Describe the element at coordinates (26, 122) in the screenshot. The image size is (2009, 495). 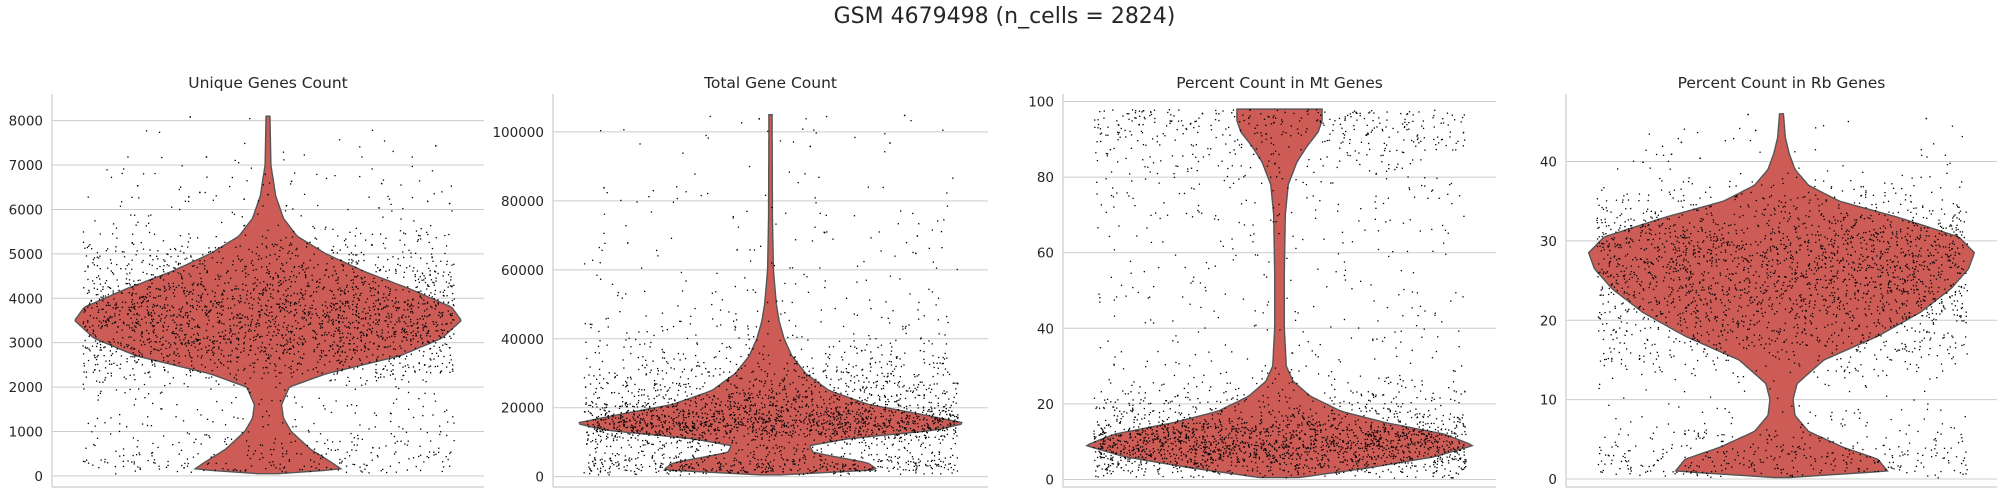
I see `y-tick-label: 8000` at that location.